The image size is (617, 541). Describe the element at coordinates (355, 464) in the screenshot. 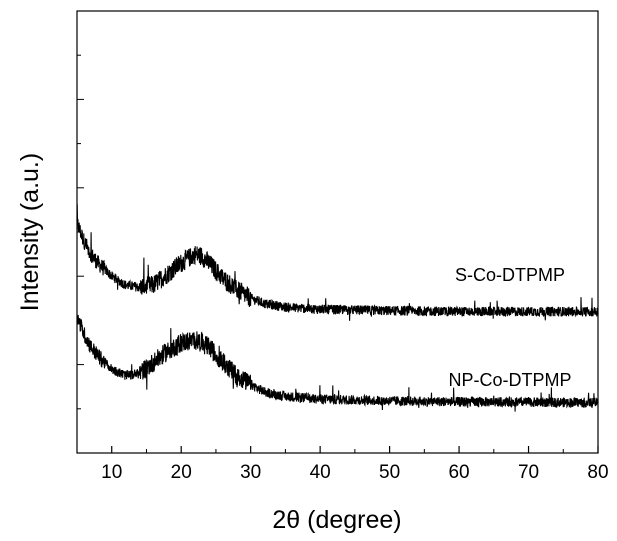

I see `x-axis-ticks: 10 20 30 40 50 60 70 80` at that location.